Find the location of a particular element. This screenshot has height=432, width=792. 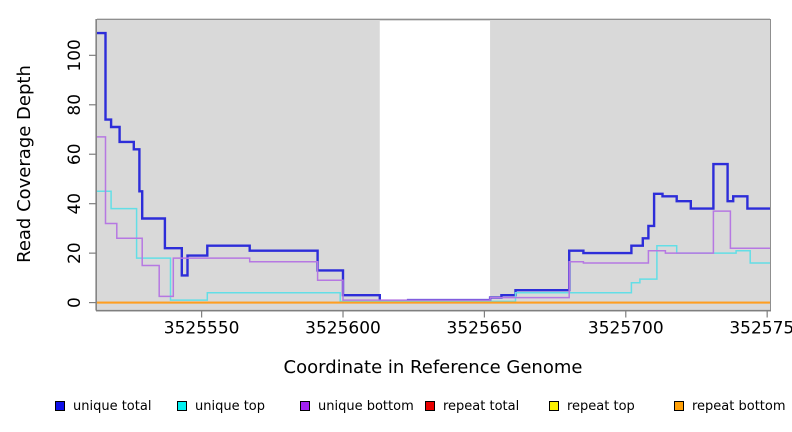

svg-text: 3525700 is located at coordinates (626, 329).